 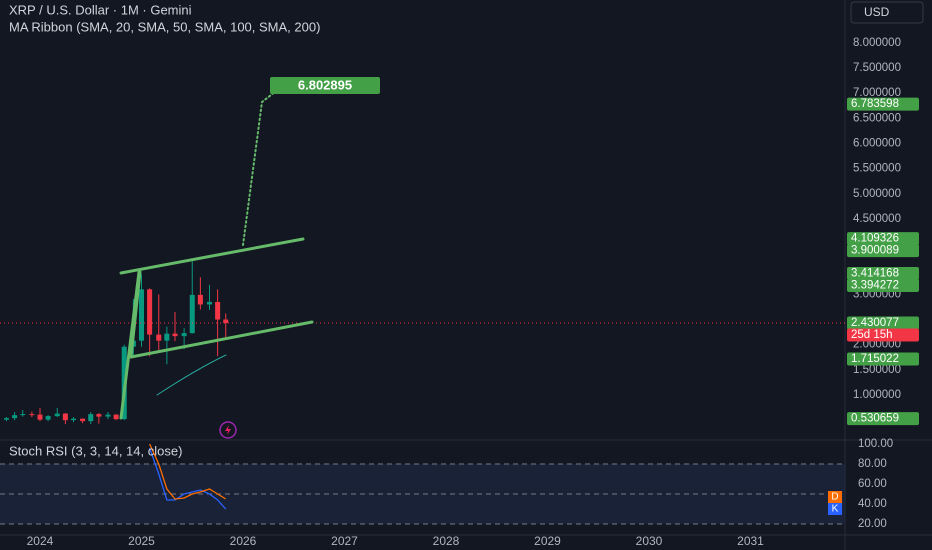 What do you see at coordinates (877, 345) in the screenshot?
I see `y-tick-label: 2.000000` at bounding box center [877, 345].